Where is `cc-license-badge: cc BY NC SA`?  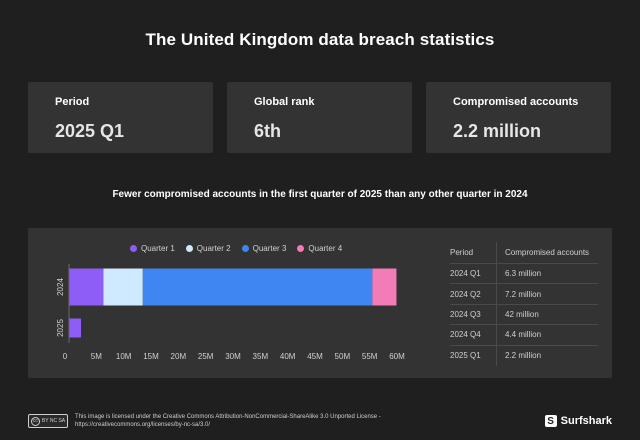
cc-license-badge: cc BY NC SA is located at coordinates (48, 421).